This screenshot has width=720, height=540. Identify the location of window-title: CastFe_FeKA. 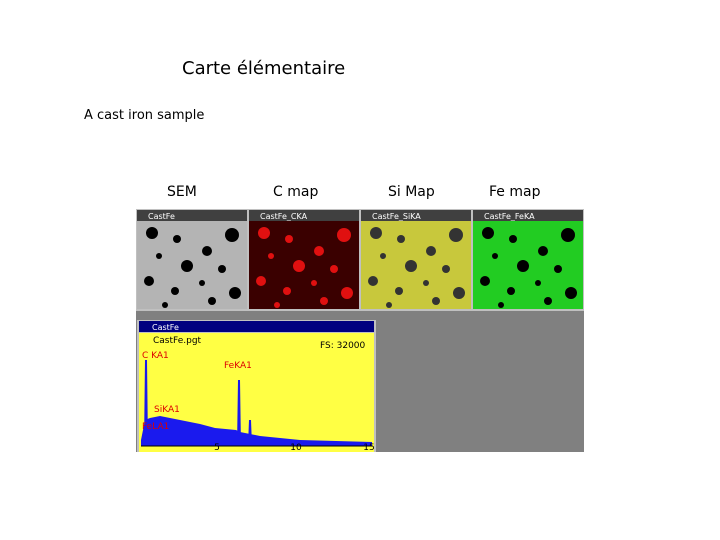
(509, 216).